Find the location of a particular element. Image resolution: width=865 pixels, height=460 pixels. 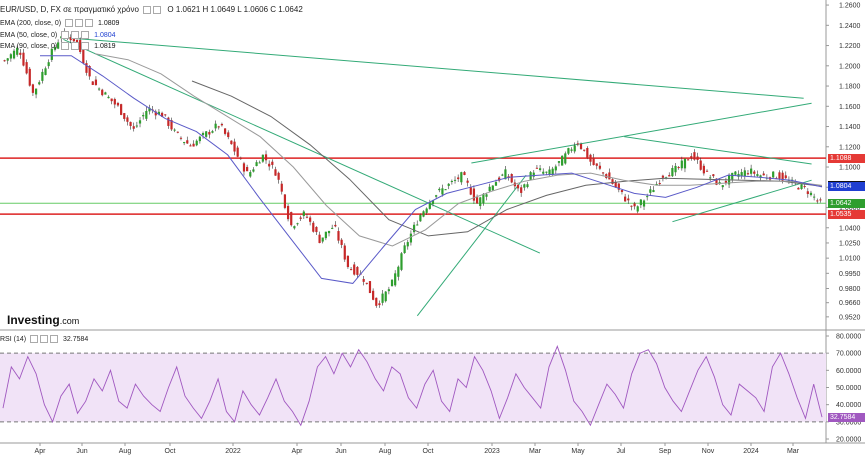

y-tick-label-8: 1.1000 is located at coordinates (850, 168).